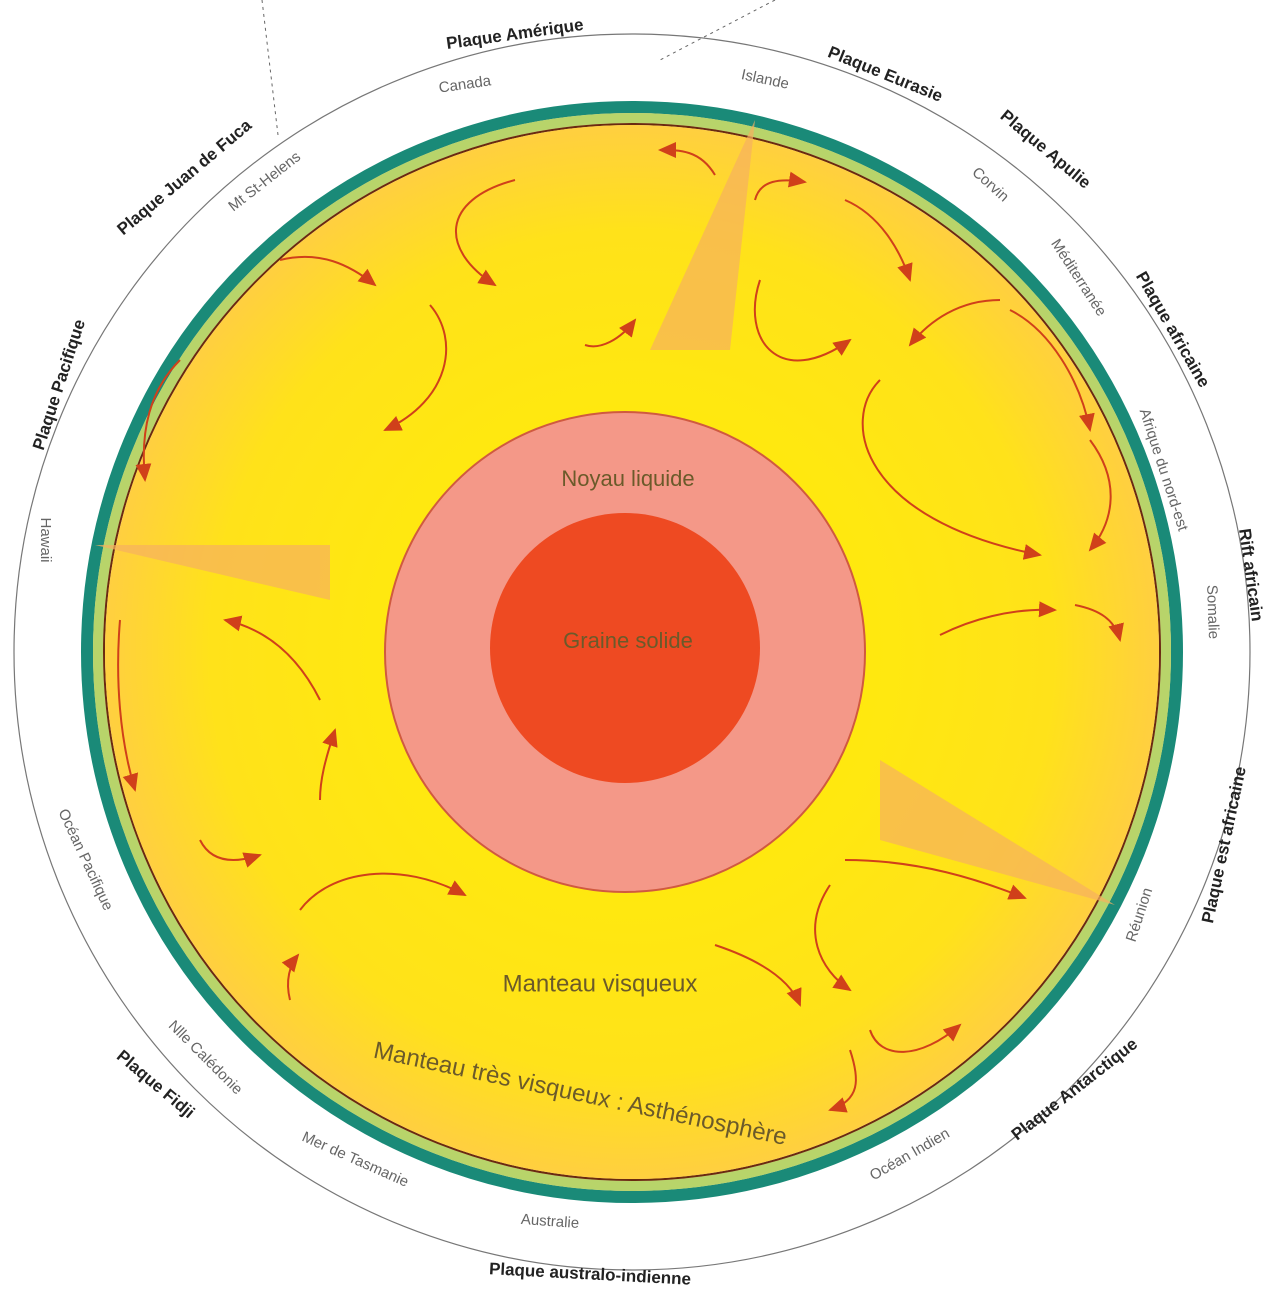 This screenshot has height=1297, width=1275. Describe the element at coordinates (1139, 915) in the screenshot. I see `place-label: Réunion` at that location.